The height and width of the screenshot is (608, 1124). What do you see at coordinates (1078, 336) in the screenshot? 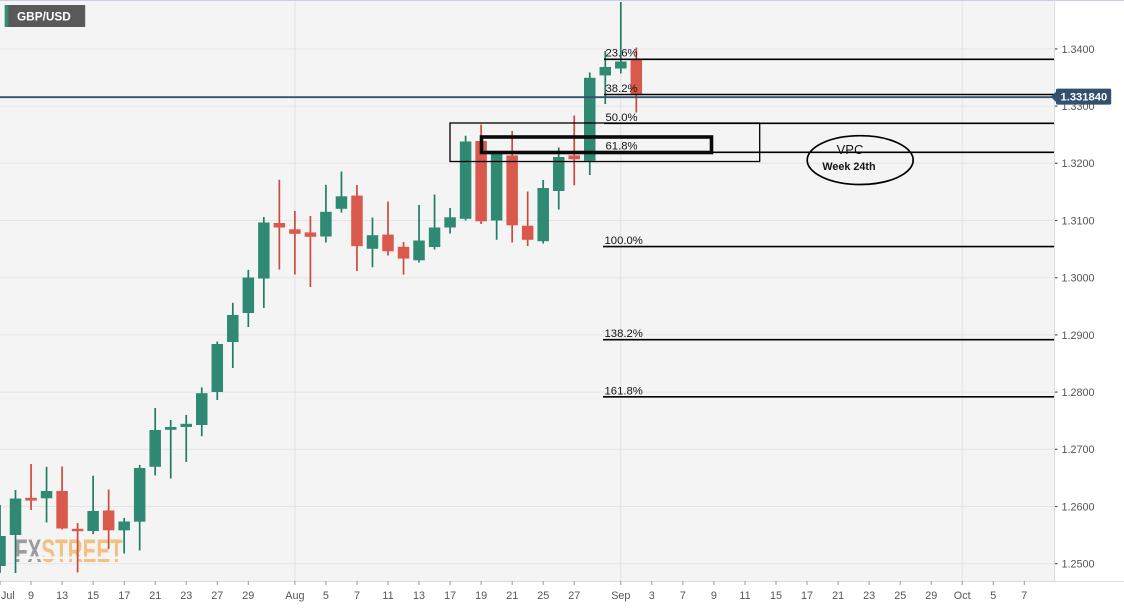
I see `svg-text: 1.2900` at bounding box center [1078, 336].